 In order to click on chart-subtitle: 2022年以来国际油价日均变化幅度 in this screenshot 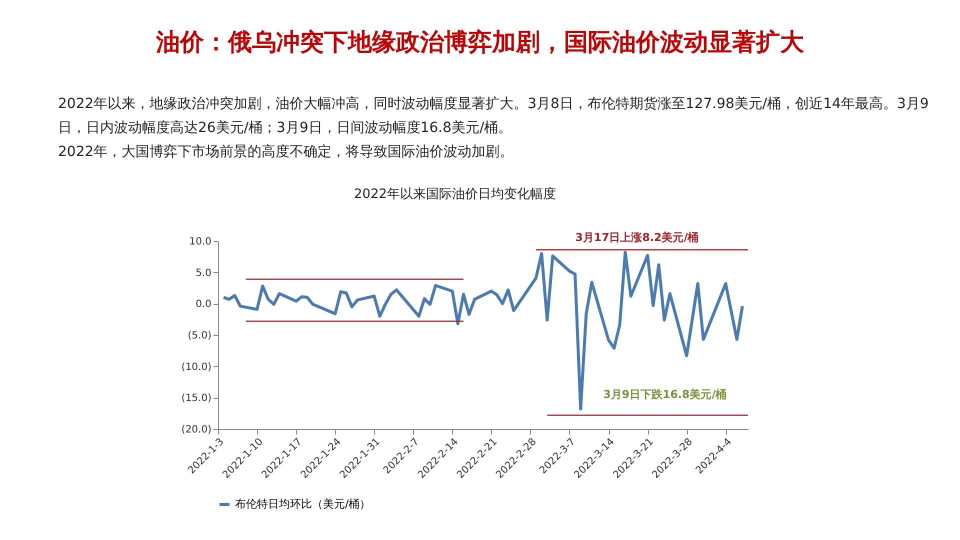, I will do `click(455, 194)`.